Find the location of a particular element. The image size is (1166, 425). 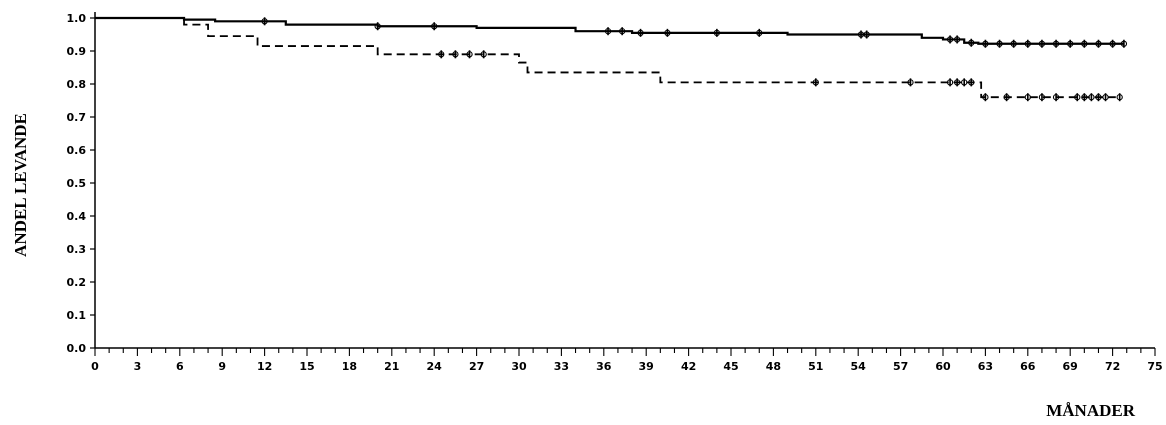

y-tick-label: 0.8 is located at coordinates (77, 84).